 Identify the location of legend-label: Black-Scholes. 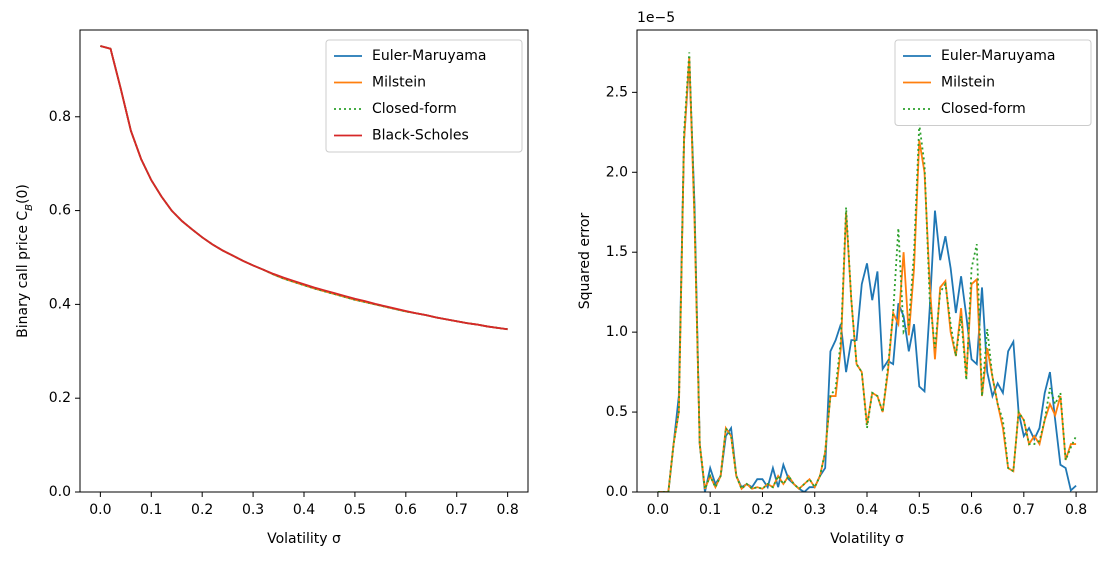
(420, 136).